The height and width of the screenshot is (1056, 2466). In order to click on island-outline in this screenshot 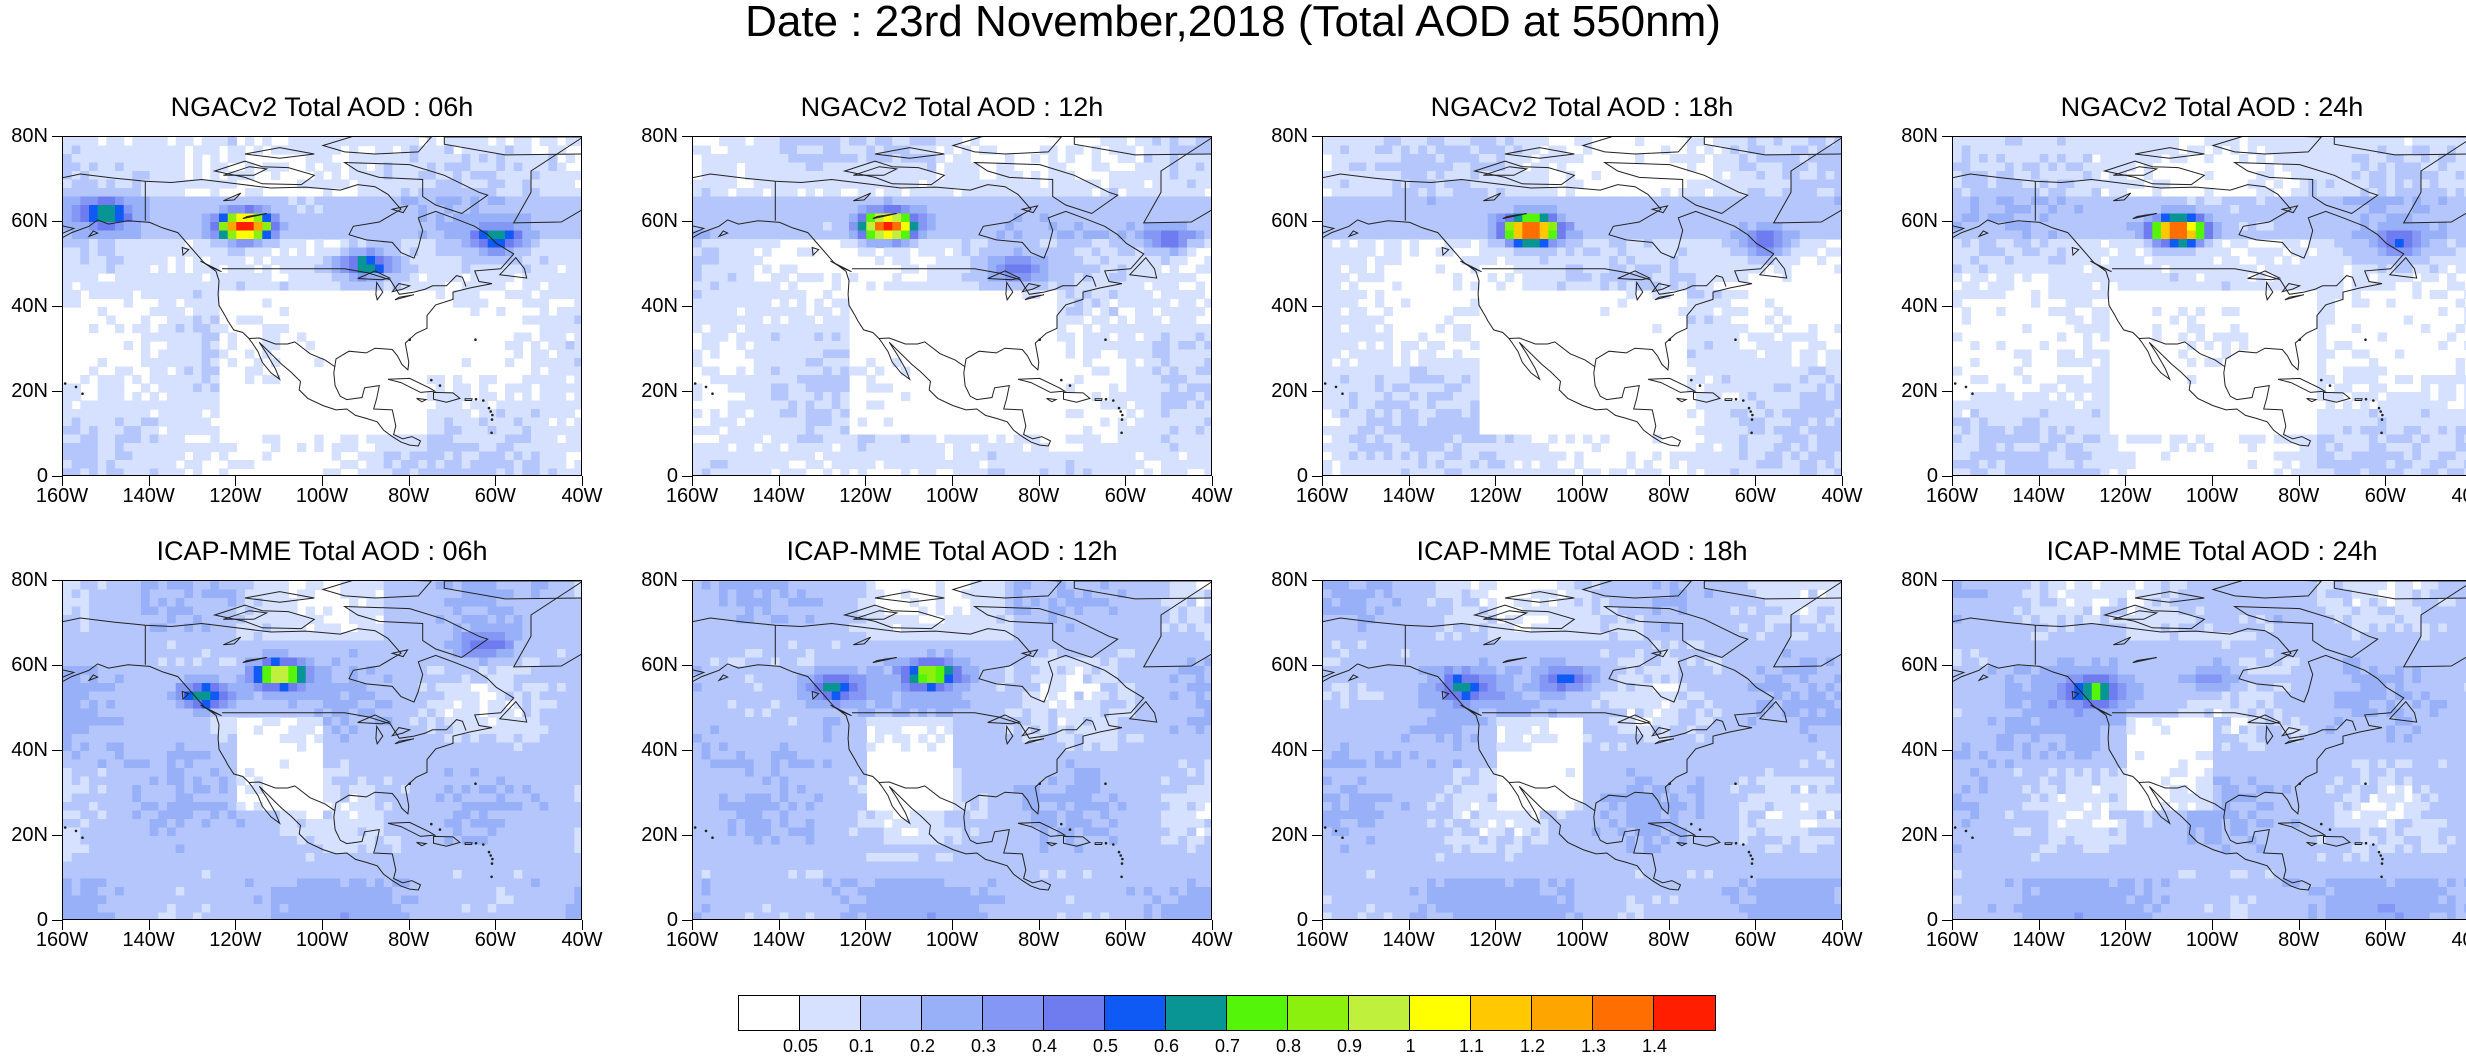, I will do `click(1672, 385)`.